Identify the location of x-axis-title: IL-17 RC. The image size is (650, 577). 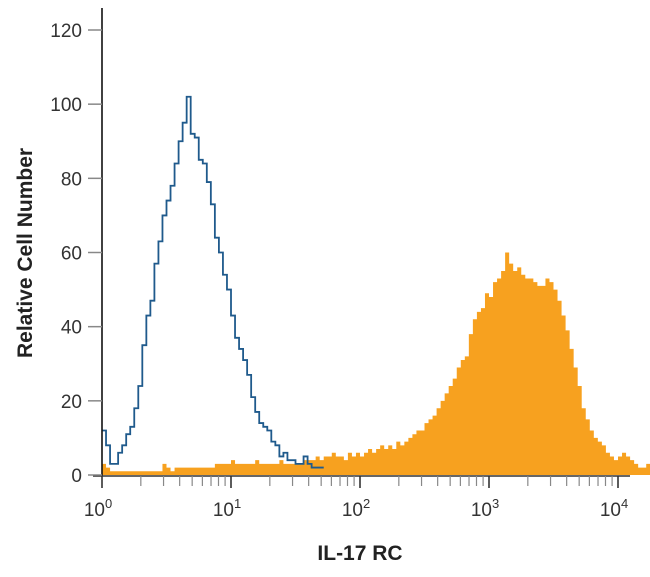
(359, 553).